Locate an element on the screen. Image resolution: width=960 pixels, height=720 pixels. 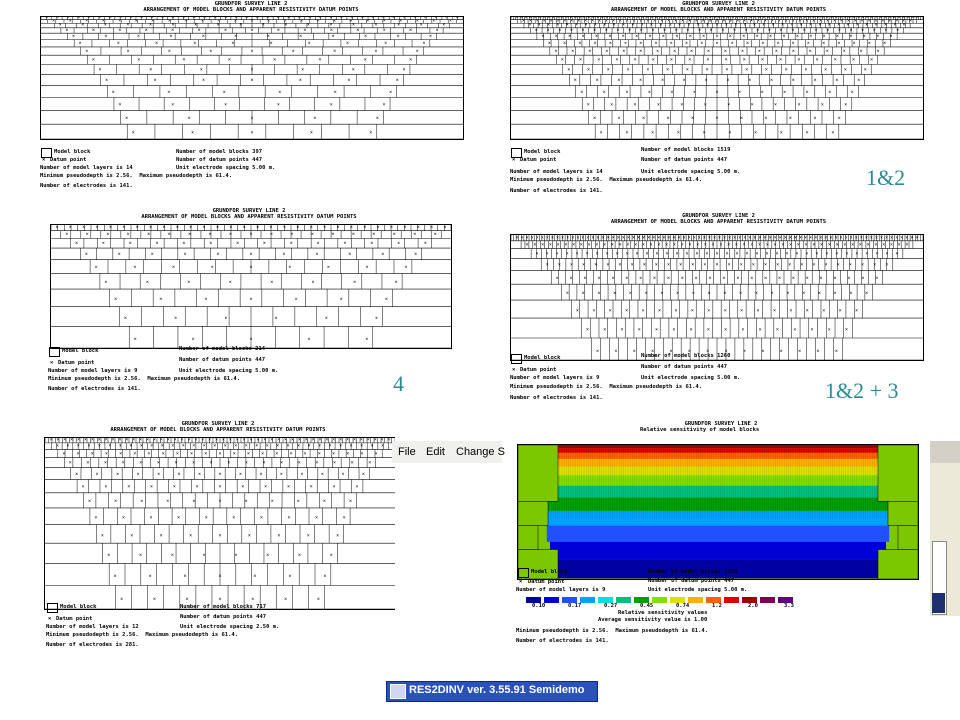
scrollbar-dark-handle is located at coordinates (938, 603).